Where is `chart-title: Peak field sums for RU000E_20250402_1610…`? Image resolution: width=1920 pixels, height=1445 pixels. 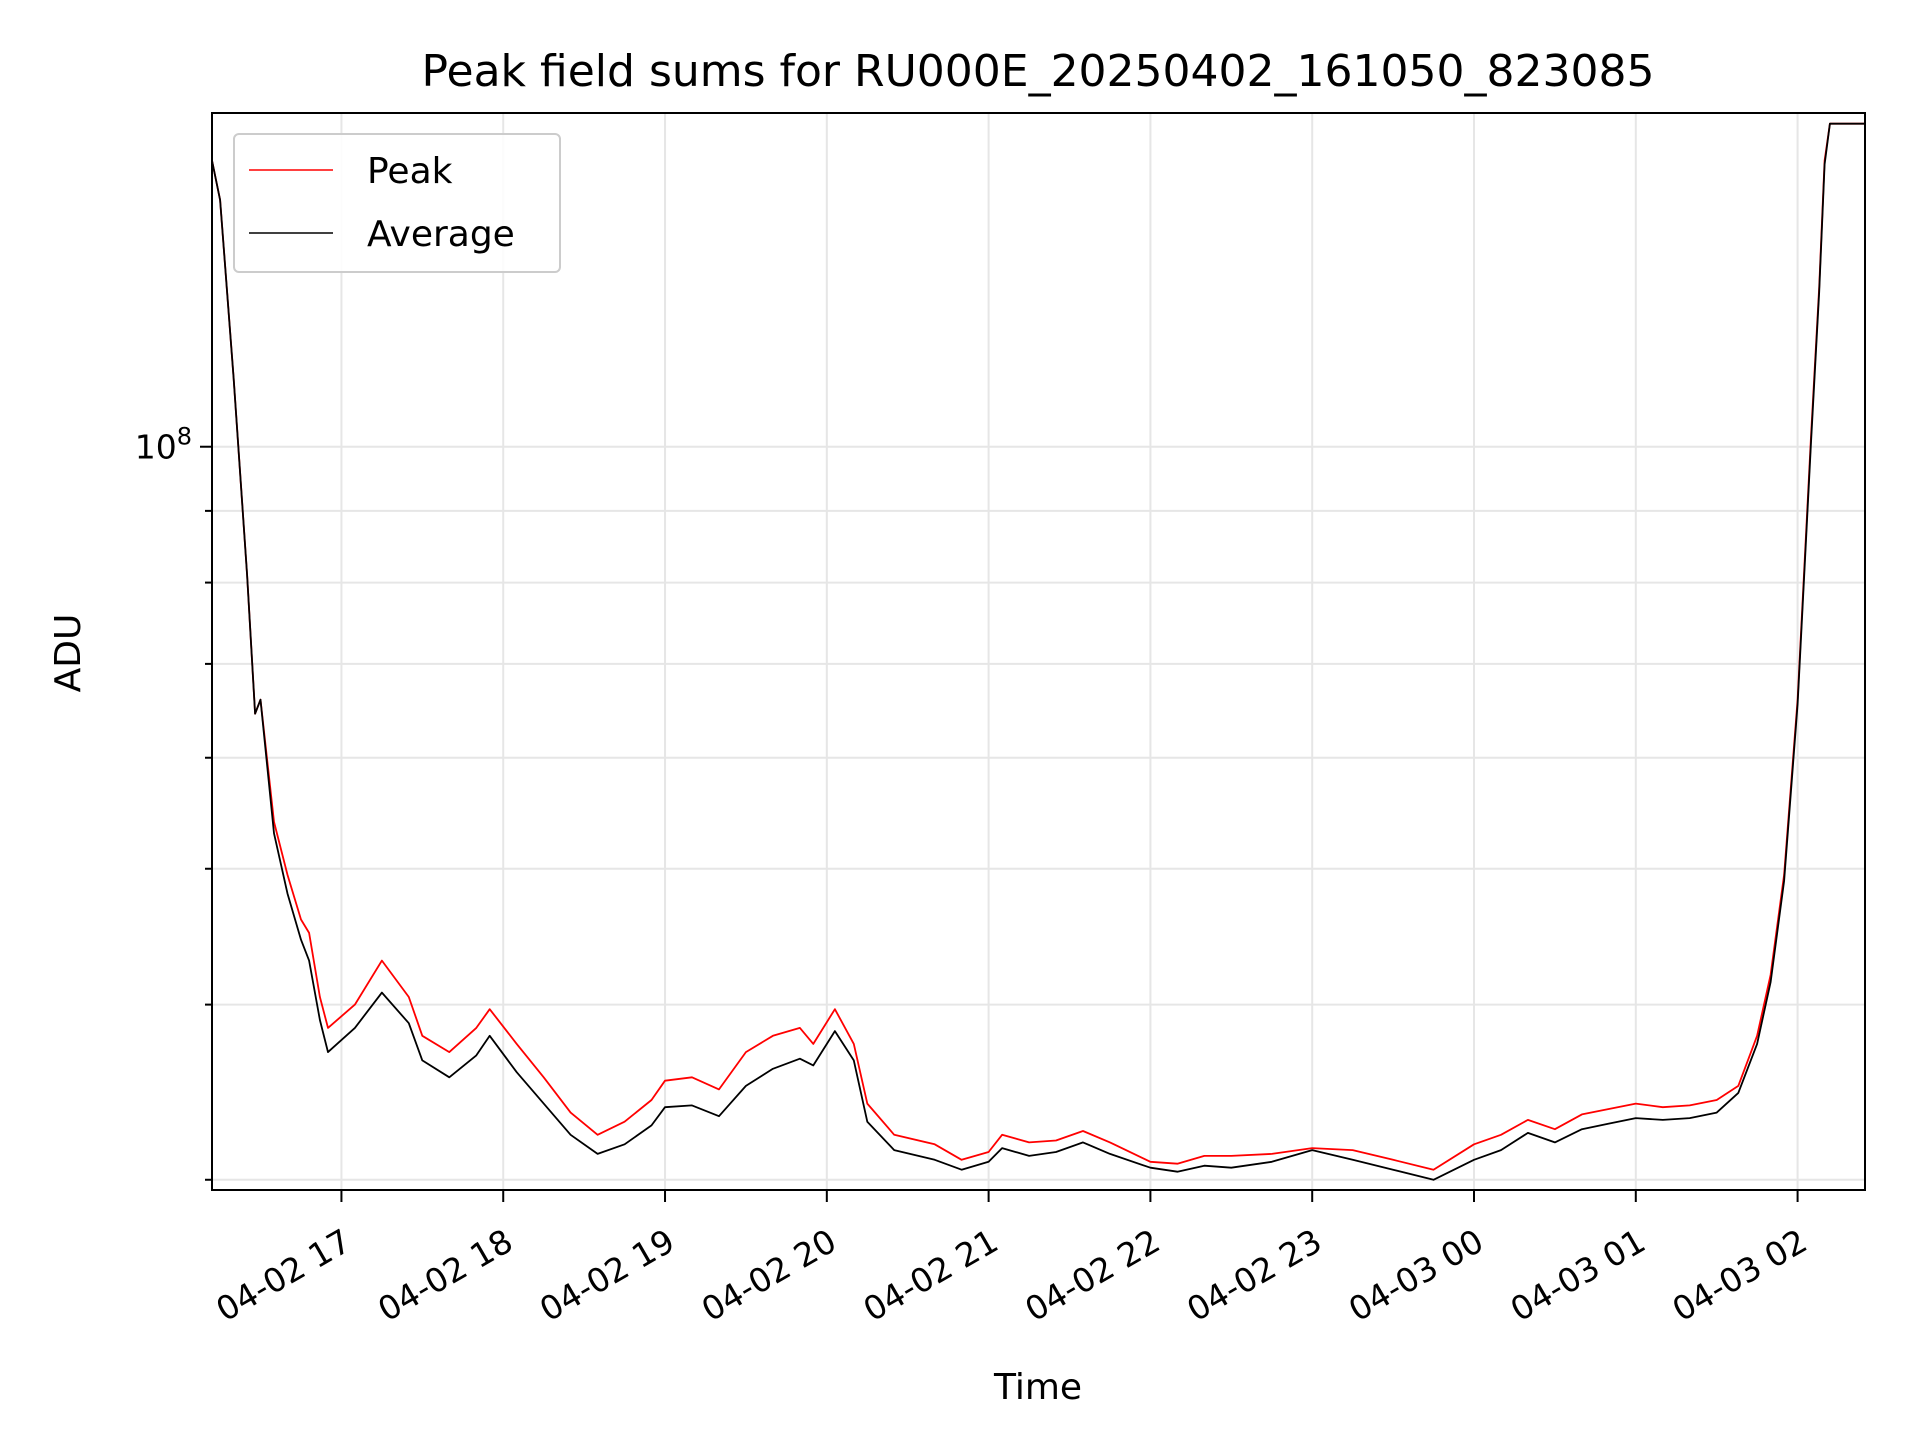
chart-title: Peak field sums for RU000E_20250402_1610… is located at coordinates (1038, 71).